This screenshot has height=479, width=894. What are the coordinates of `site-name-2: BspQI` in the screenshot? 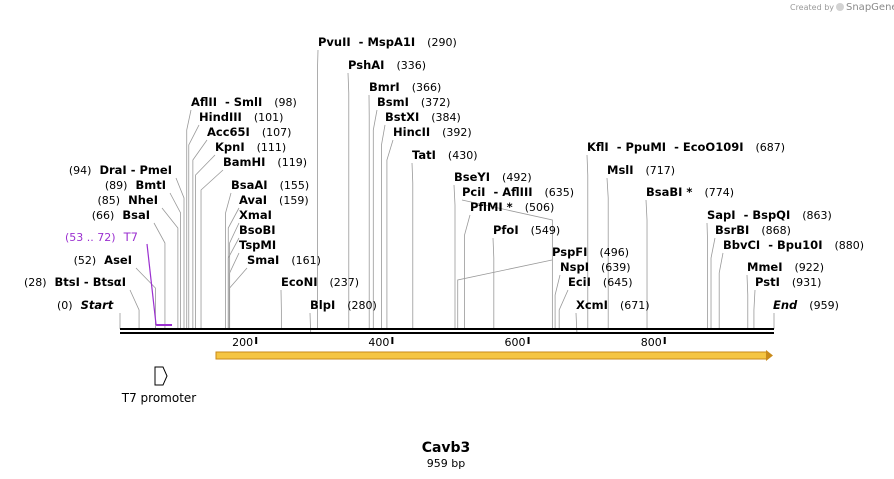 It's located at (771, 215).